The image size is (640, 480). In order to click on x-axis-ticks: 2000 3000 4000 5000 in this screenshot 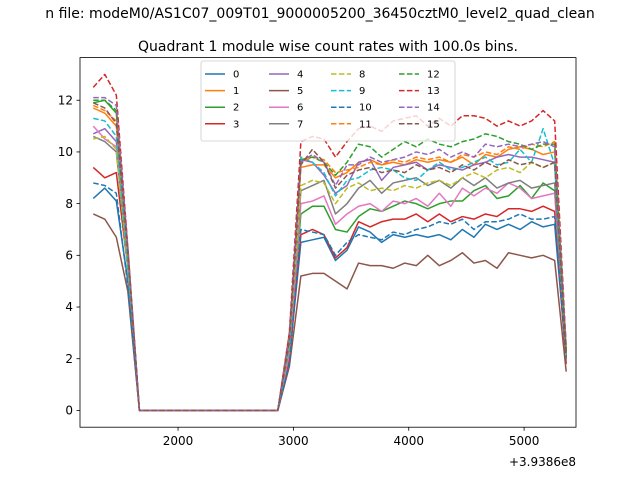, I will do `click(351, 437)`.